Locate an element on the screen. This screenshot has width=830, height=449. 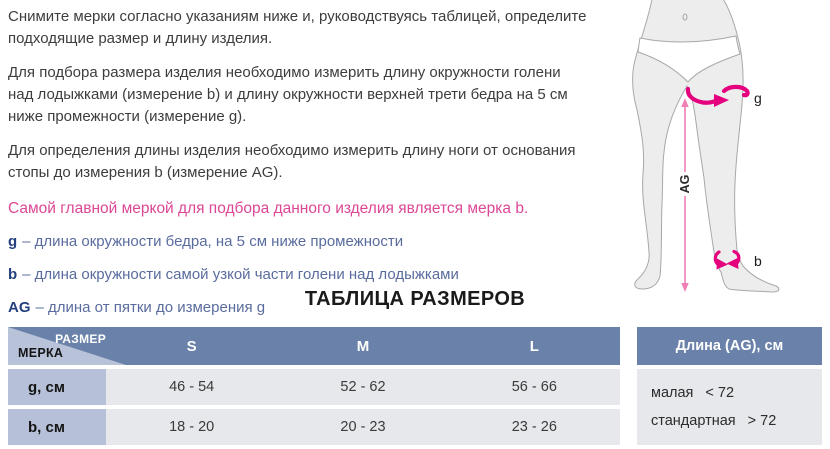
definition-b-term: b is located at coordinates (13, 274).